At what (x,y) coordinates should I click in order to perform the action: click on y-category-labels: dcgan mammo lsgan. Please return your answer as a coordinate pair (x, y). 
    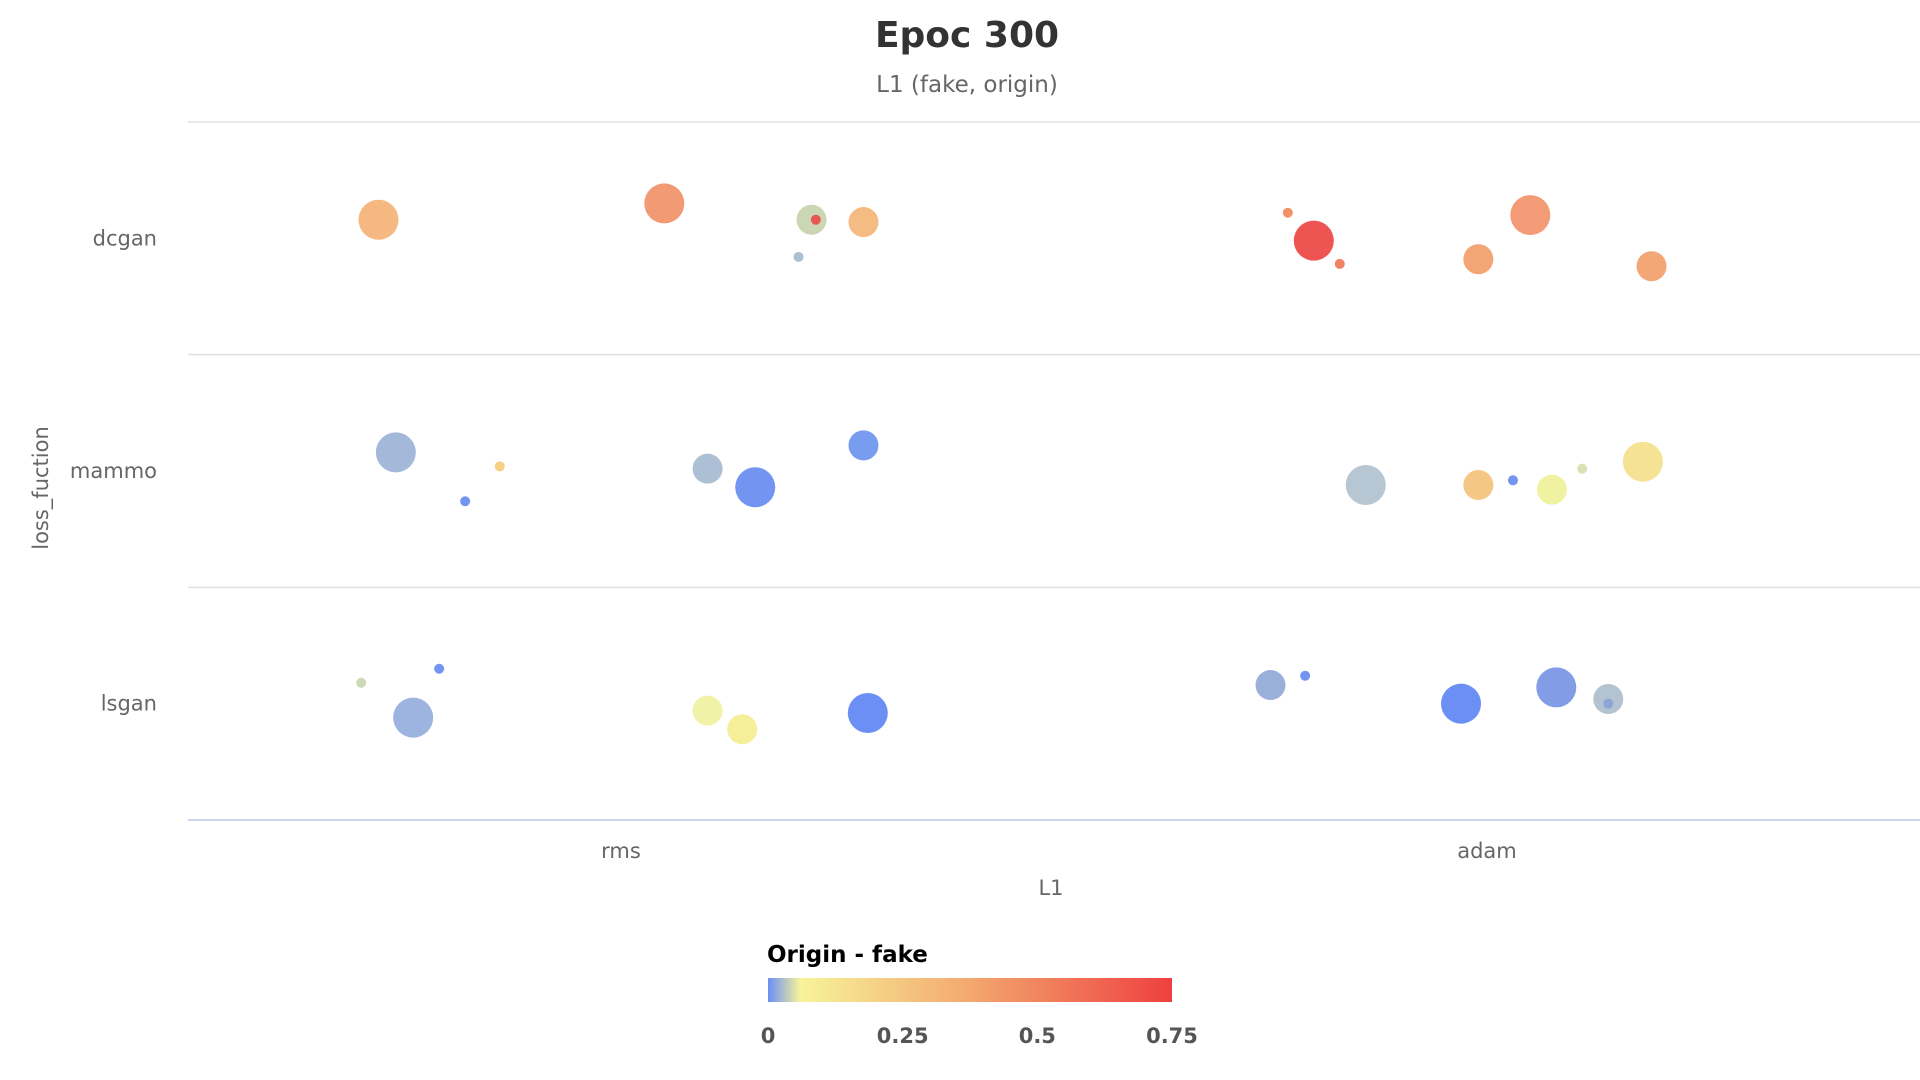
    Looking at the image, I should click on (113, 470).